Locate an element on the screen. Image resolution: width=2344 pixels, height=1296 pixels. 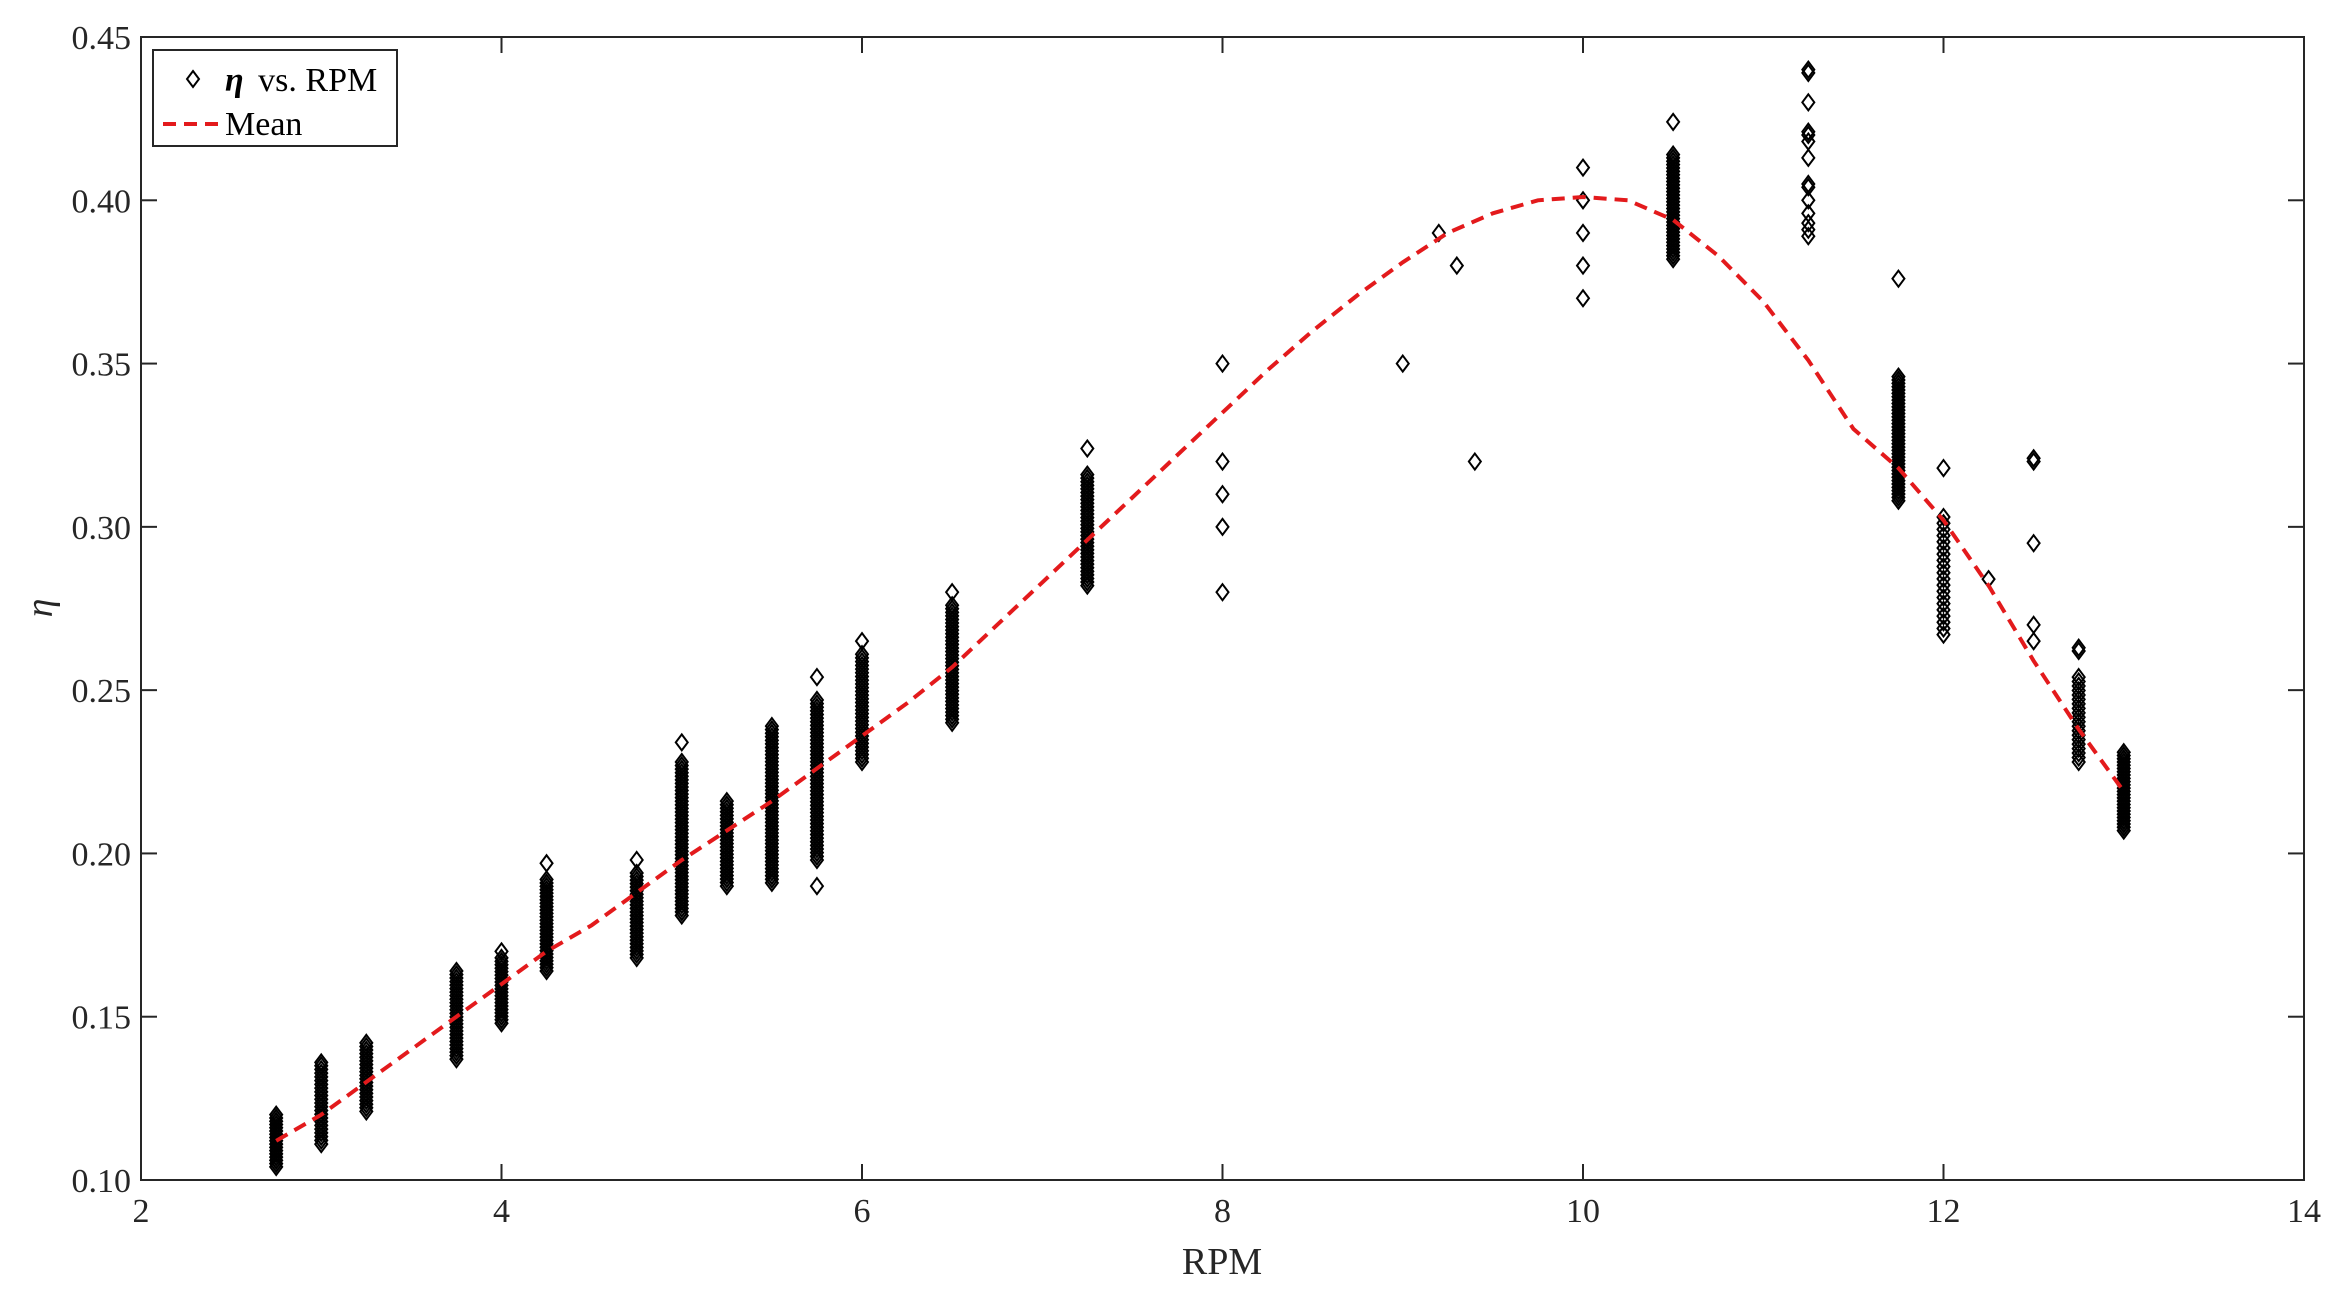
y-axis-label: η is located at coordinates (40, 608).